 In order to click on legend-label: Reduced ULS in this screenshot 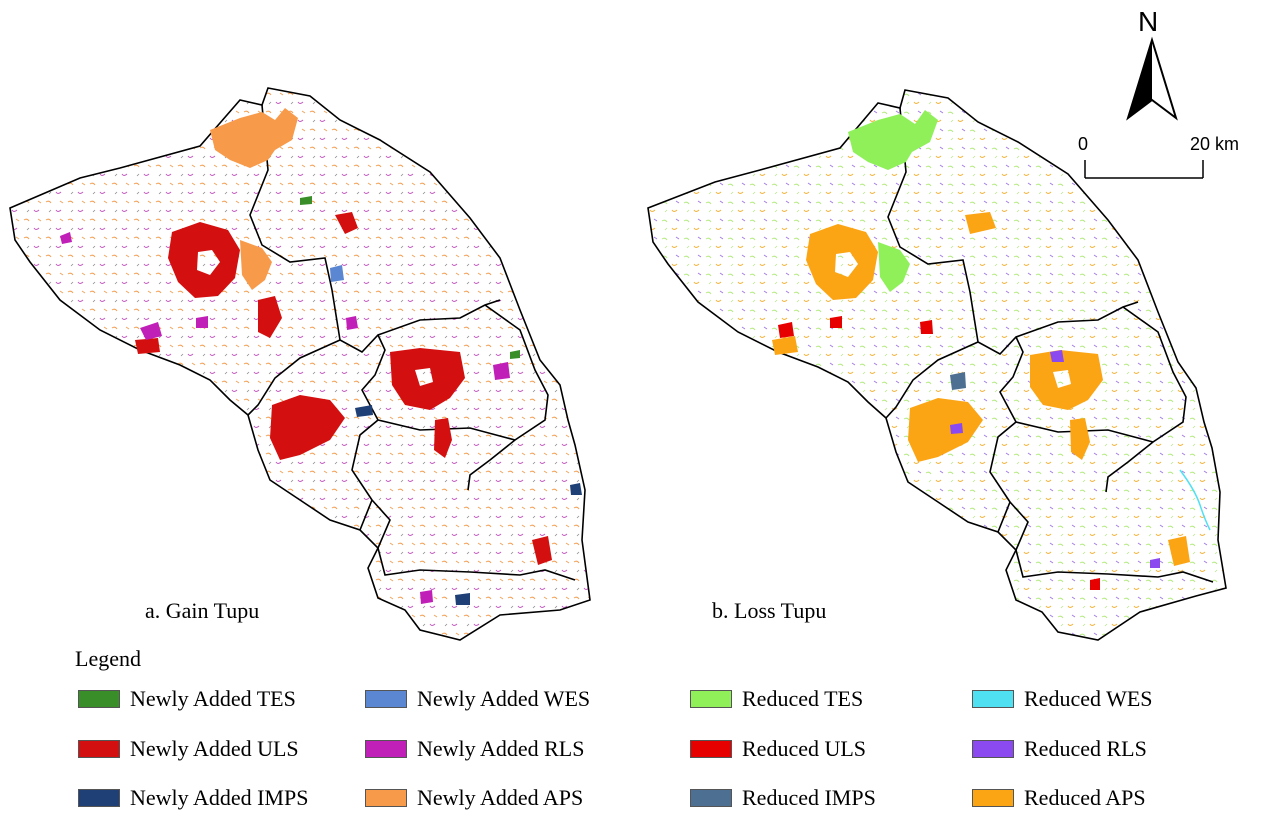, I will do `click(804, 748)`.